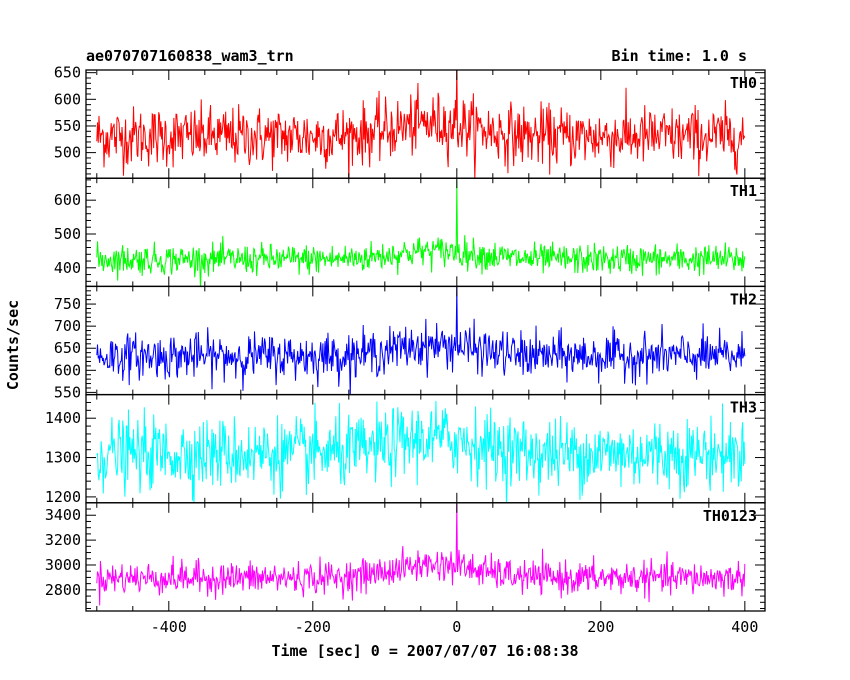 The image size is (850, 680). I want to click on y-tick-label: 400, so click(67, 268).